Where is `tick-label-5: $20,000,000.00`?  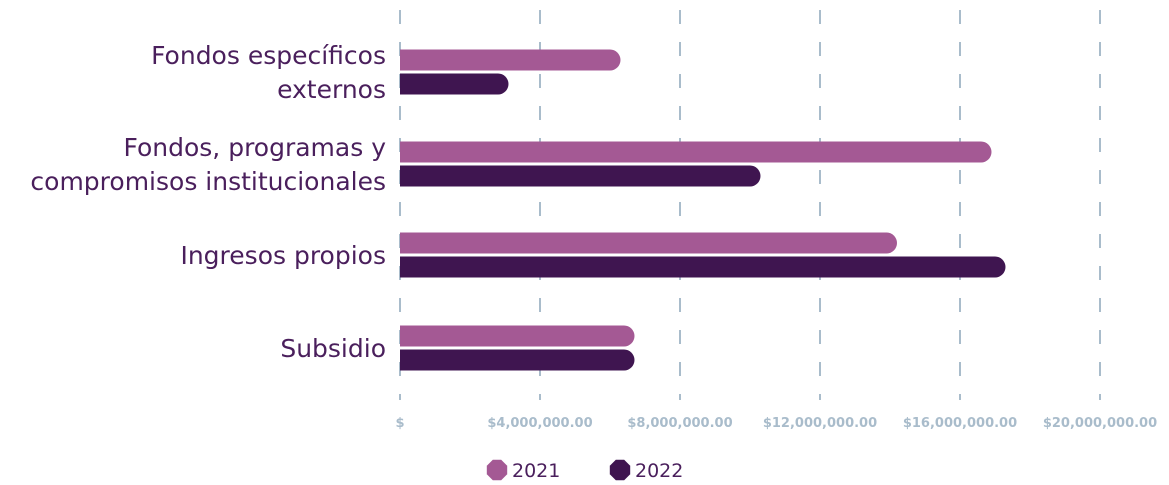 tick-label-5: $20,000,000.00 is located at coordinates (1100, 423).